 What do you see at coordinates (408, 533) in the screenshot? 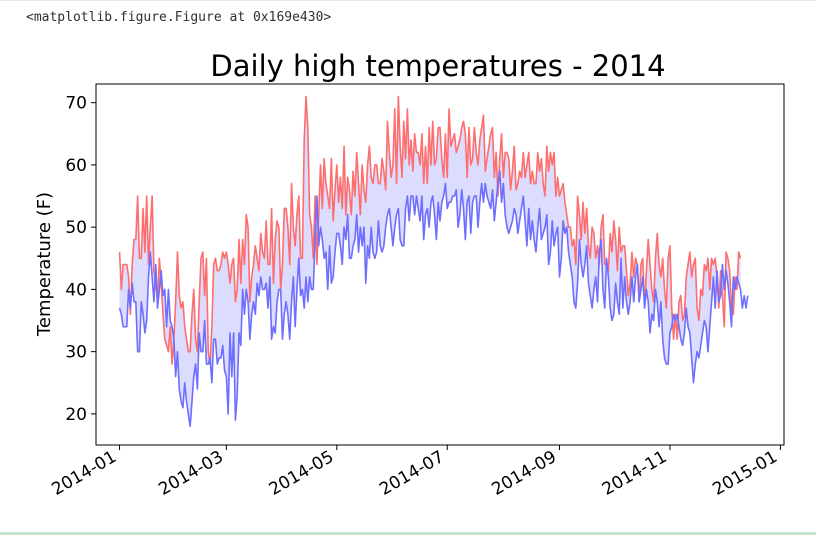
I see `bottom-divider` at bounding box center [408, 533].